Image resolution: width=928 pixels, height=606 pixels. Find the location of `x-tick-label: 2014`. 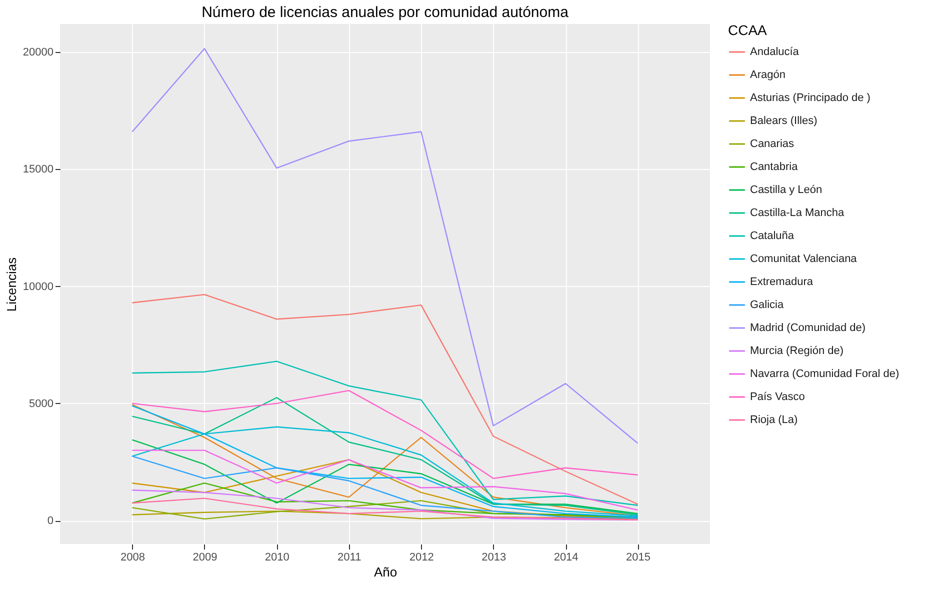

x-tick-label: 2014 is located at coordinates (566, 558).